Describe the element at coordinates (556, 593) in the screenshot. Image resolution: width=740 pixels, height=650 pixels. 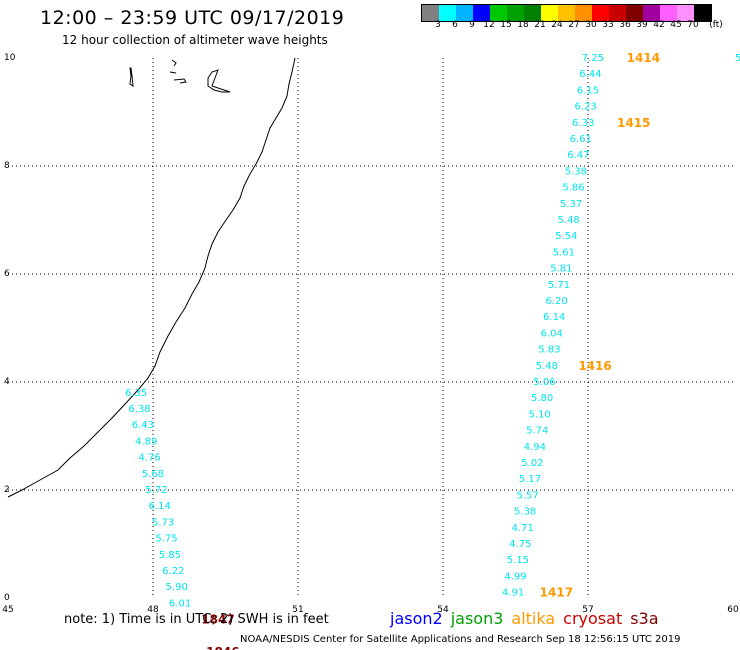
I see `pass-time-label: 1417` at that location.